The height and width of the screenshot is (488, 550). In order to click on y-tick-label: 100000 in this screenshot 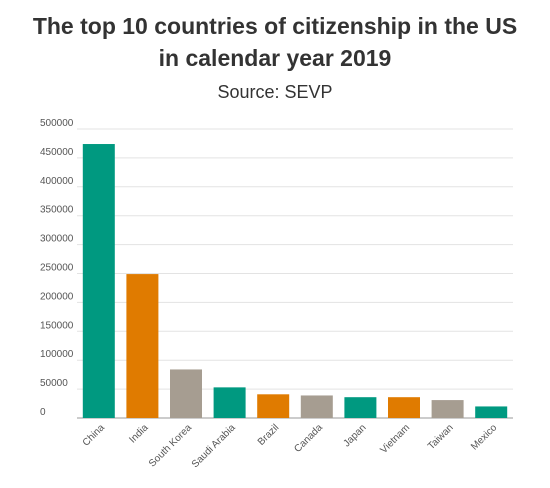, I will do `click(57, 354)`.